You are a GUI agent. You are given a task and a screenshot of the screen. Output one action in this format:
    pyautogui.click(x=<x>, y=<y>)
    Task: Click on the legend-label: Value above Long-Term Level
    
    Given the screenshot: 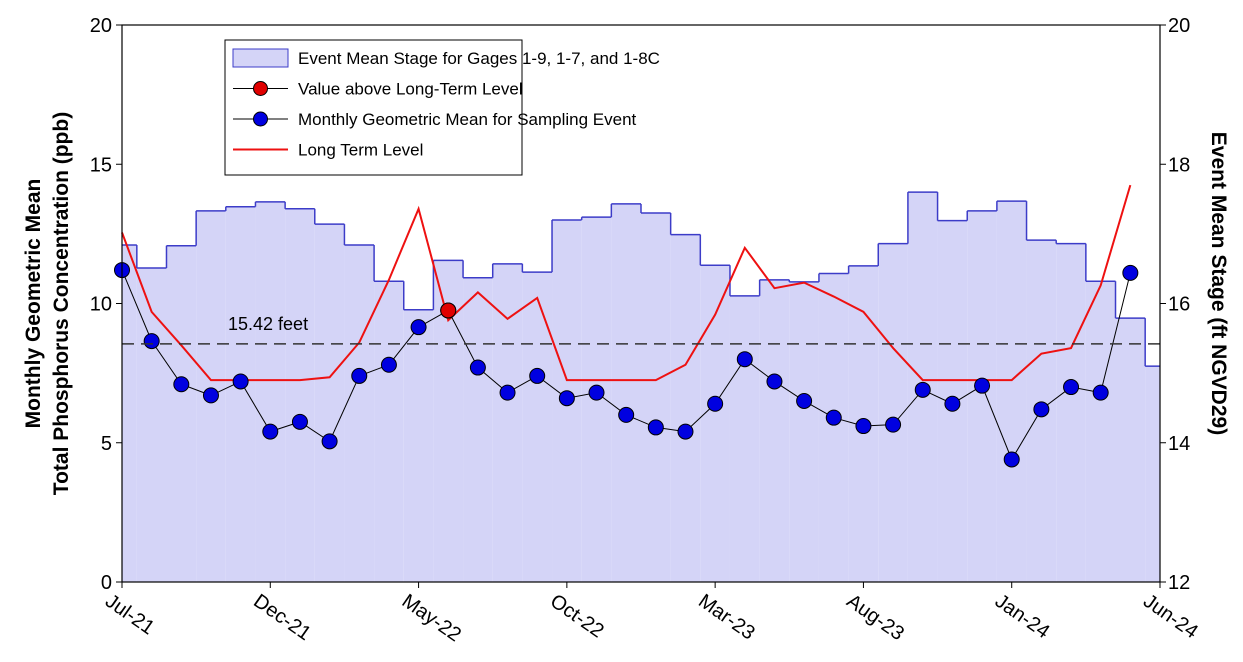 What is the action you would take?
    pyautogui.click(x=410, y=89)
    